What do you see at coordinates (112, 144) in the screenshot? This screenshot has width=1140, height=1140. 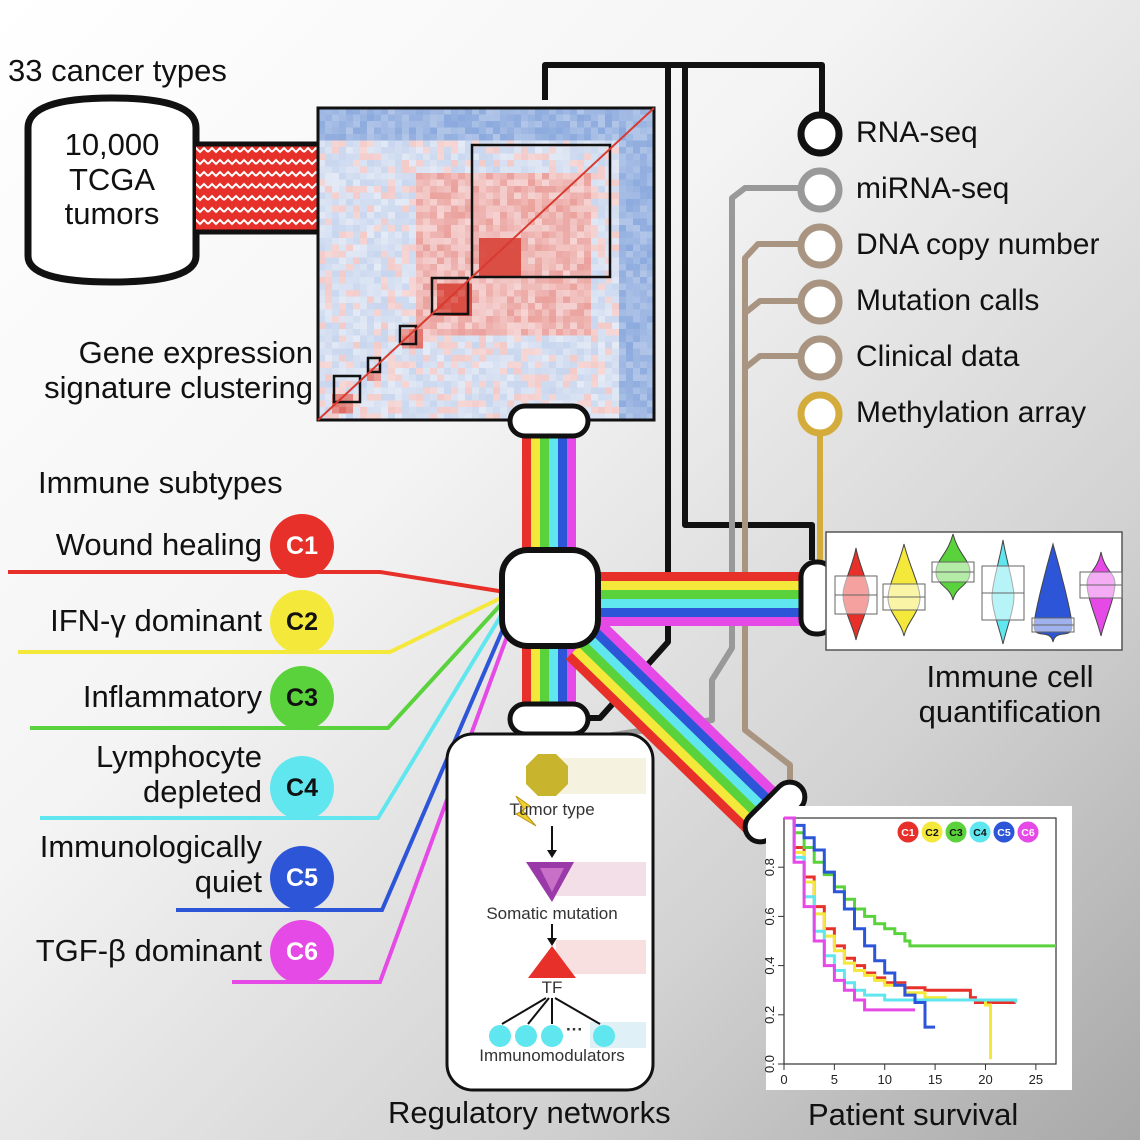 I see `tumors-line-1: 10,000` at bounding box center [112, 144].